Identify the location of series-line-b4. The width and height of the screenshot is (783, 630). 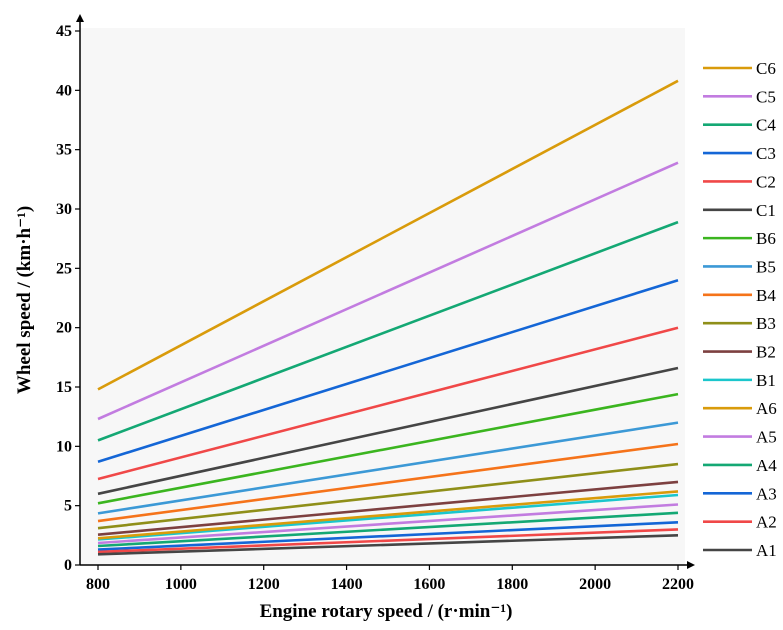
(388, 482).